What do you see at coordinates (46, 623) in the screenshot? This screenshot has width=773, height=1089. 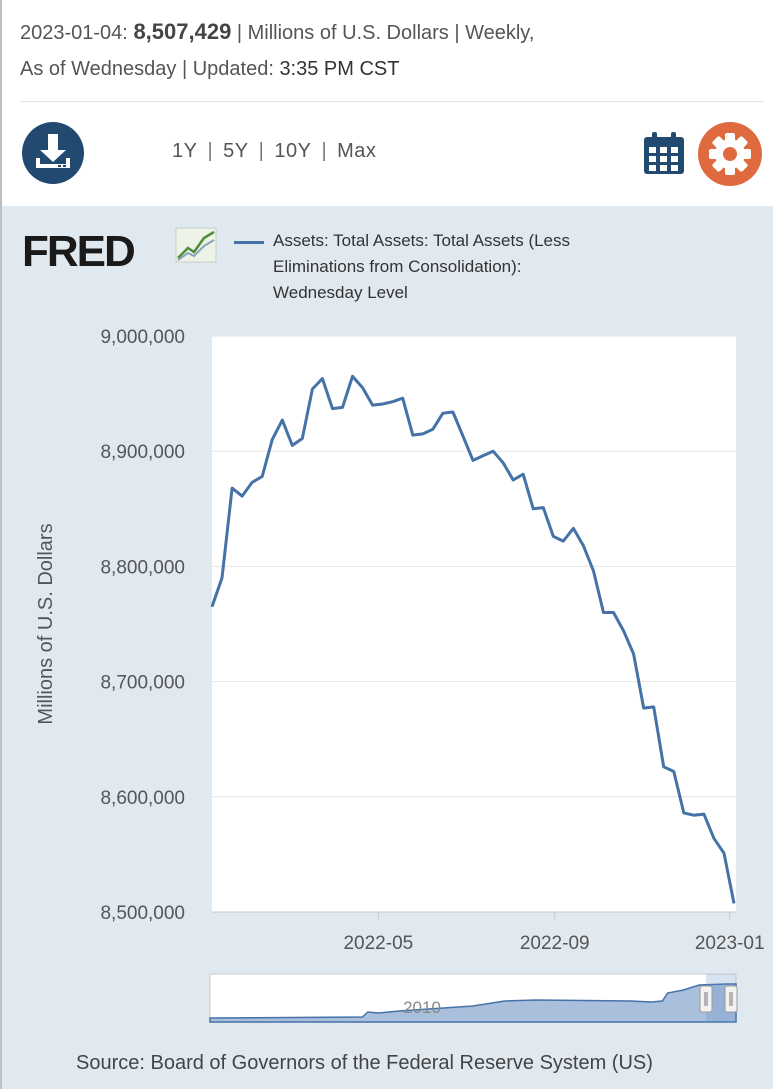 I see `y-axis-label: Millions of U.S. Dollars` at bounding box center [46, 623].